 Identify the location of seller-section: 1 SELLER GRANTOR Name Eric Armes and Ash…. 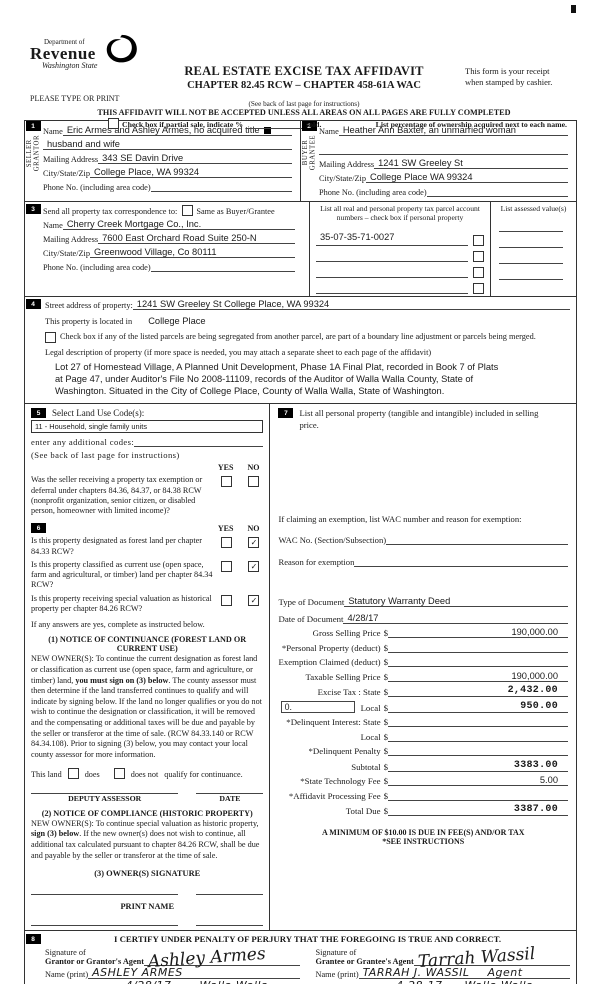
(163, 161).